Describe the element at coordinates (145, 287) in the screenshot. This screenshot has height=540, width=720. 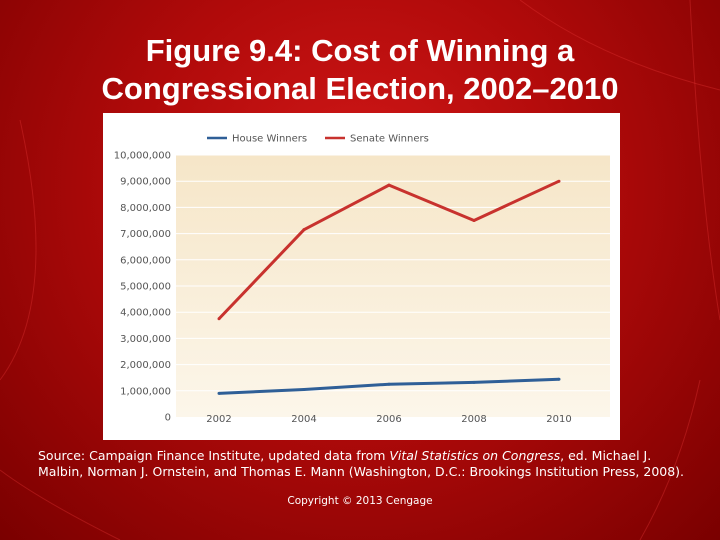
I see `y-tick-label: 5,000,000` at that location.